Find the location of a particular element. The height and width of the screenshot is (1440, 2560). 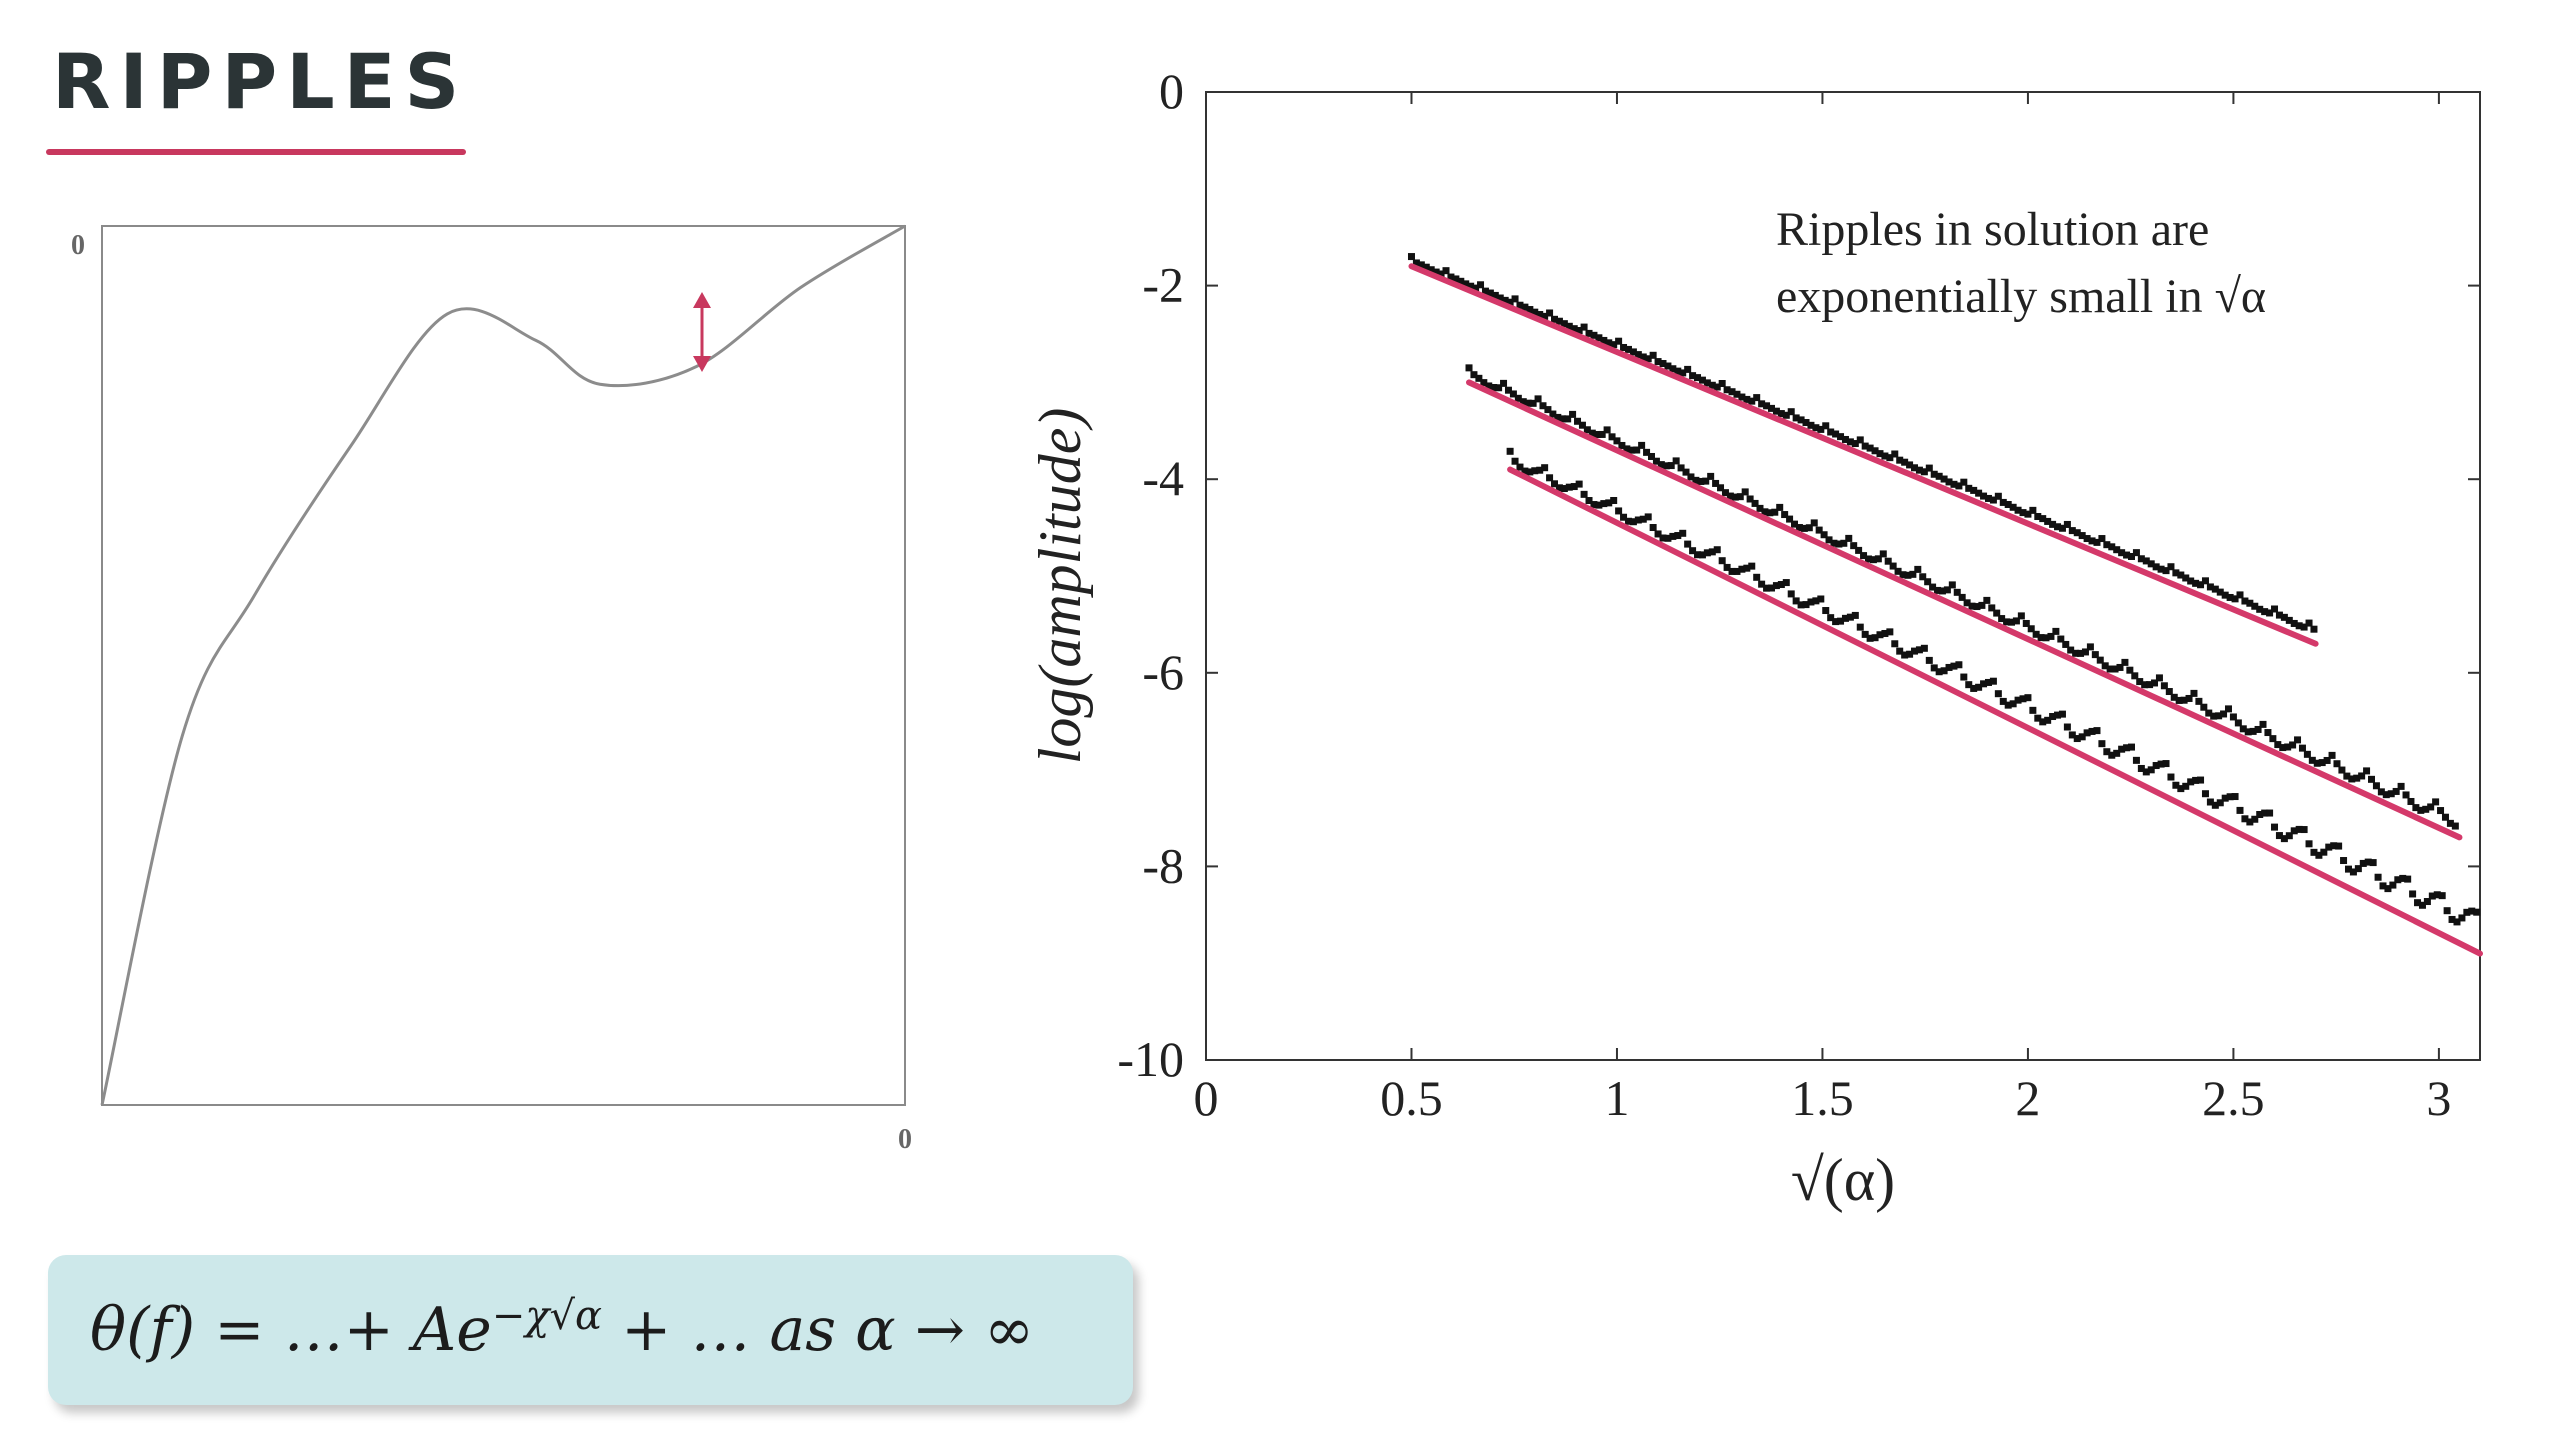

y-tick-label: -4 is located at coordinates (1163, 478).